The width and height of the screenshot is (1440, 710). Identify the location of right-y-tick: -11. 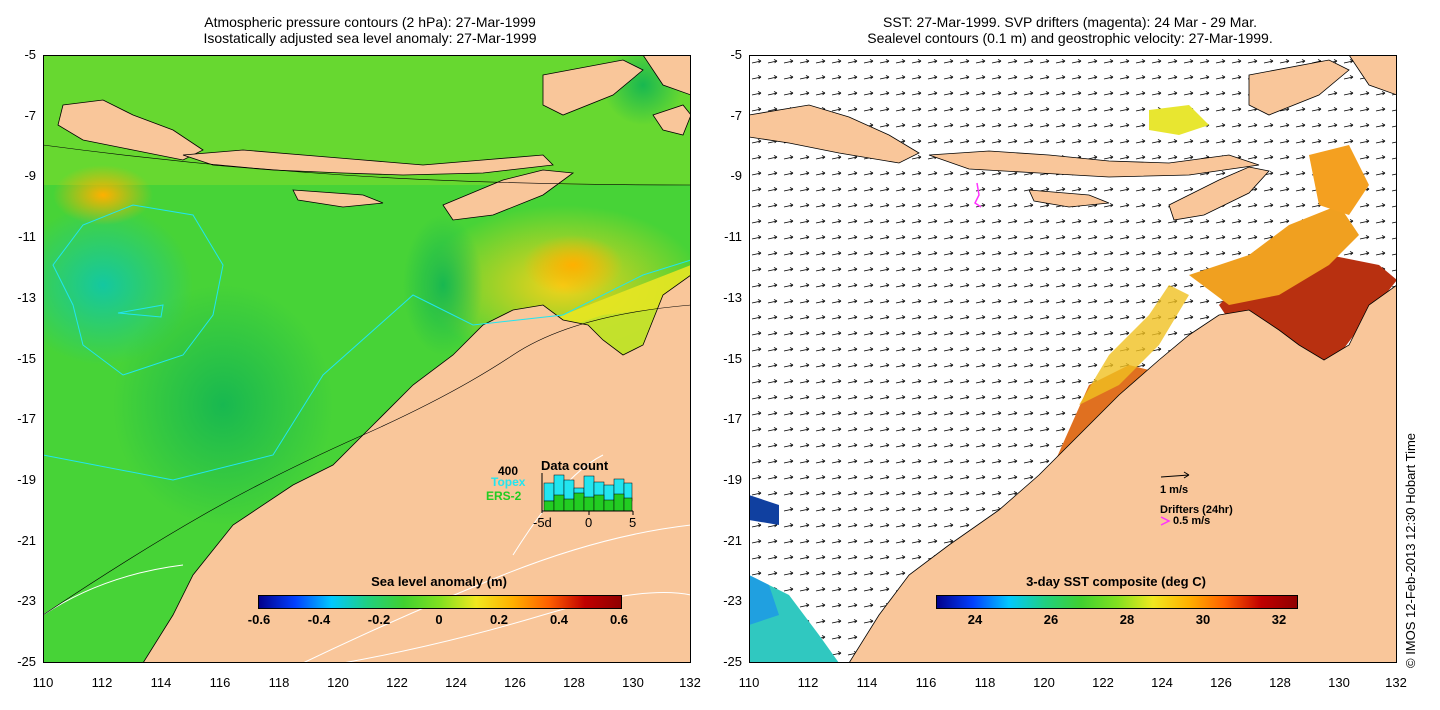
(733, 236).